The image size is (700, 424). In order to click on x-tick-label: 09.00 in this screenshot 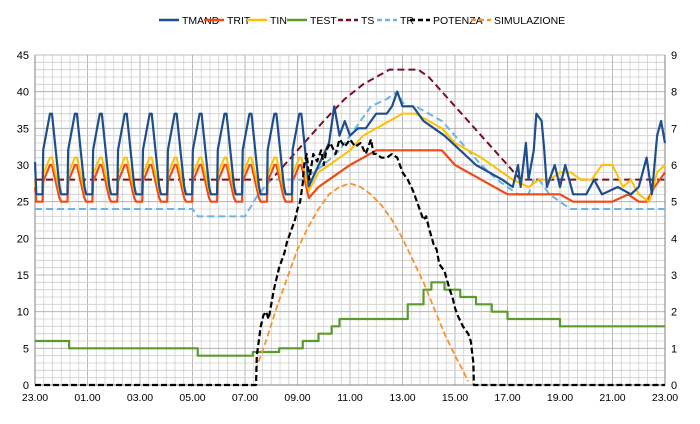, I will do `click(297, 398)`.